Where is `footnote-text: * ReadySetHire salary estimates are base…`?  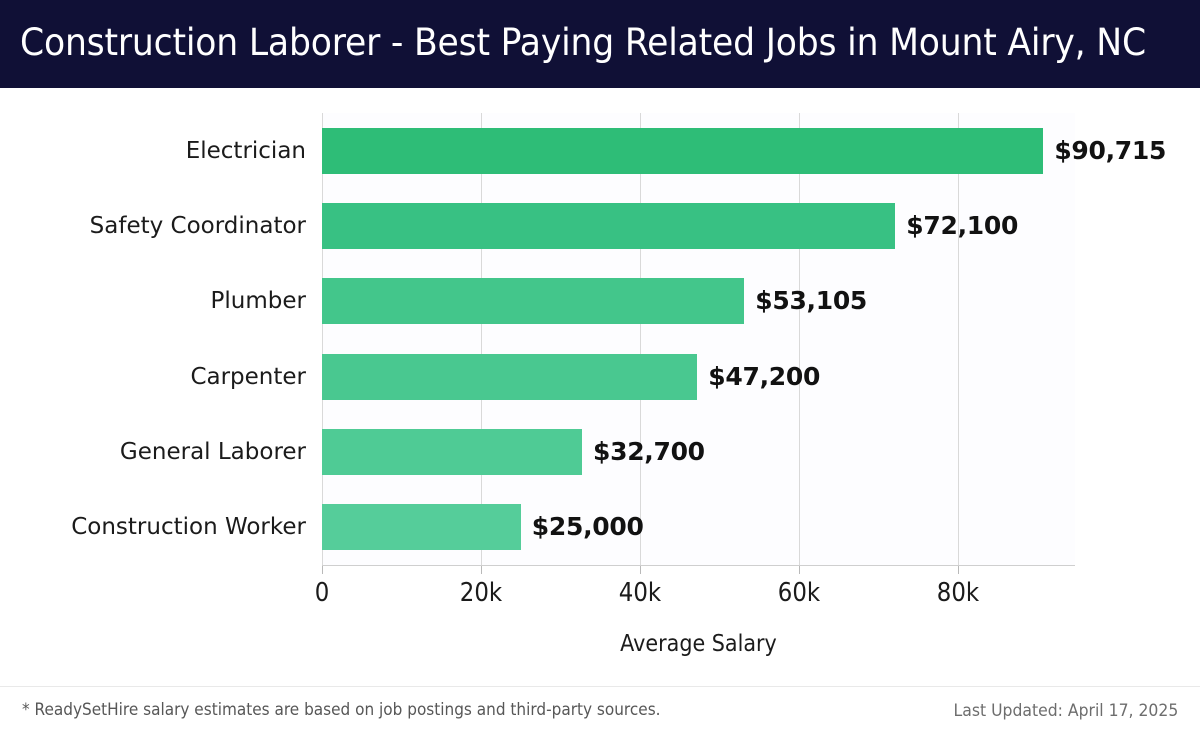
footnote-text: * ReadySetHire salary estimates are base… is located at coordinates (341, 710).